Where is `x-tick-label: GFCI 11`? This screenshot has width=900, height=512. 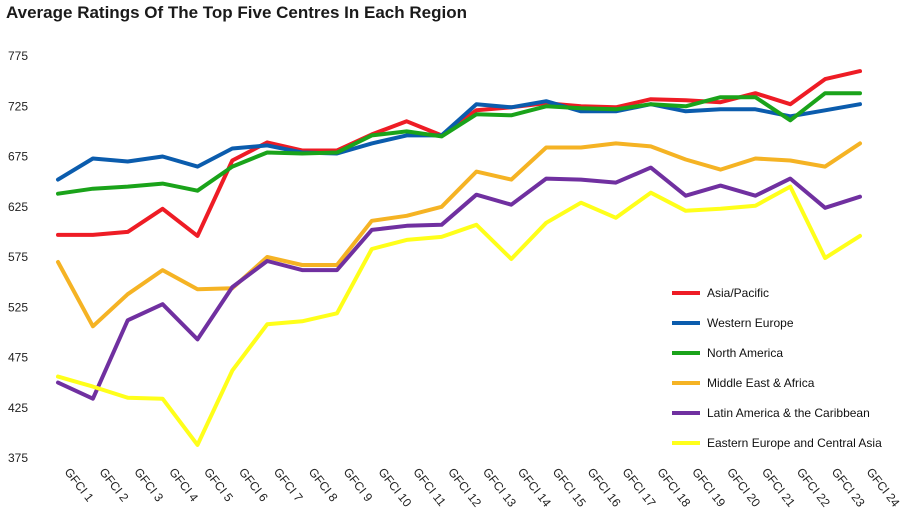 x-tick-label: GFCI 11 is located at coordinates (429, 487).